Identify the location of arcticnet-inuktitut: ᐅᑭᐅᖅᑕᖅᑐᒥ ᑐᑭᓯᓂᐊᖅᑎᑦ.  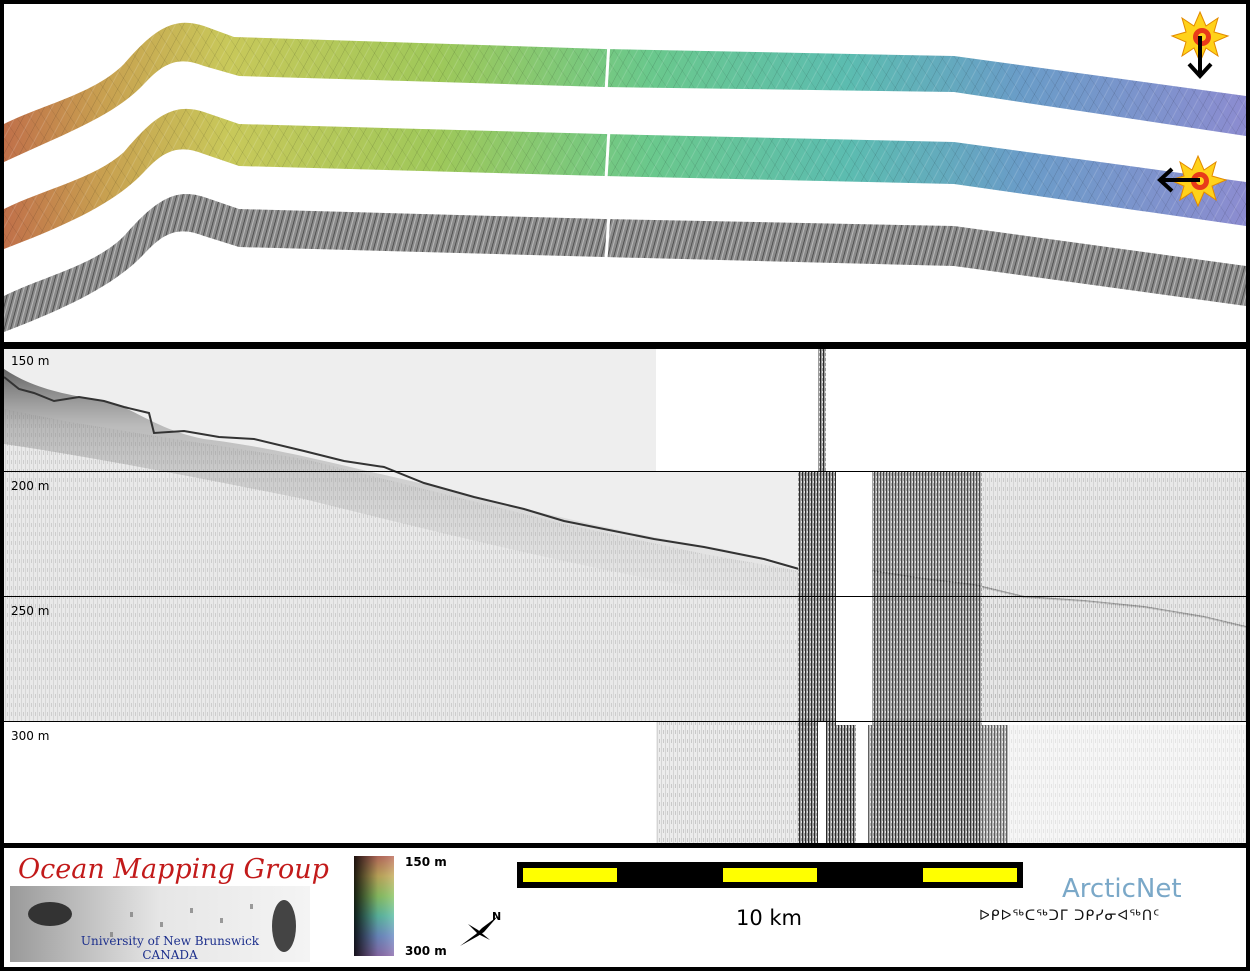
(1070, 916).